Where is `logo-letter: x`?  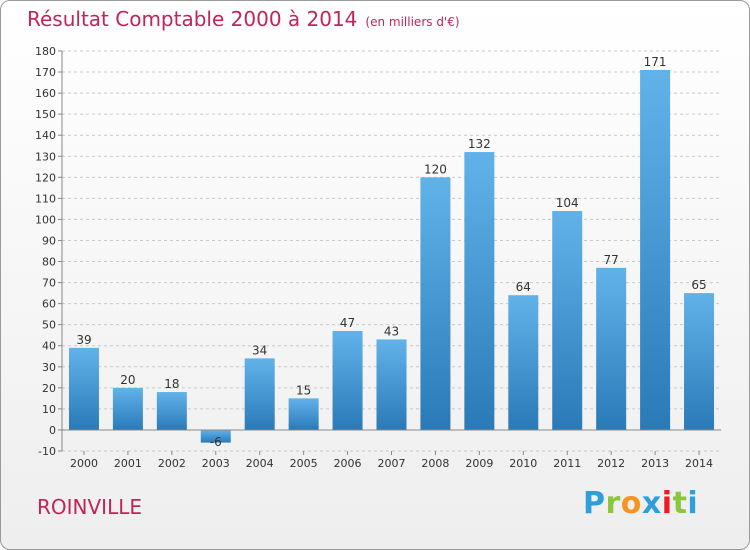
logo-letter: x is located at coordinates (651, 503).